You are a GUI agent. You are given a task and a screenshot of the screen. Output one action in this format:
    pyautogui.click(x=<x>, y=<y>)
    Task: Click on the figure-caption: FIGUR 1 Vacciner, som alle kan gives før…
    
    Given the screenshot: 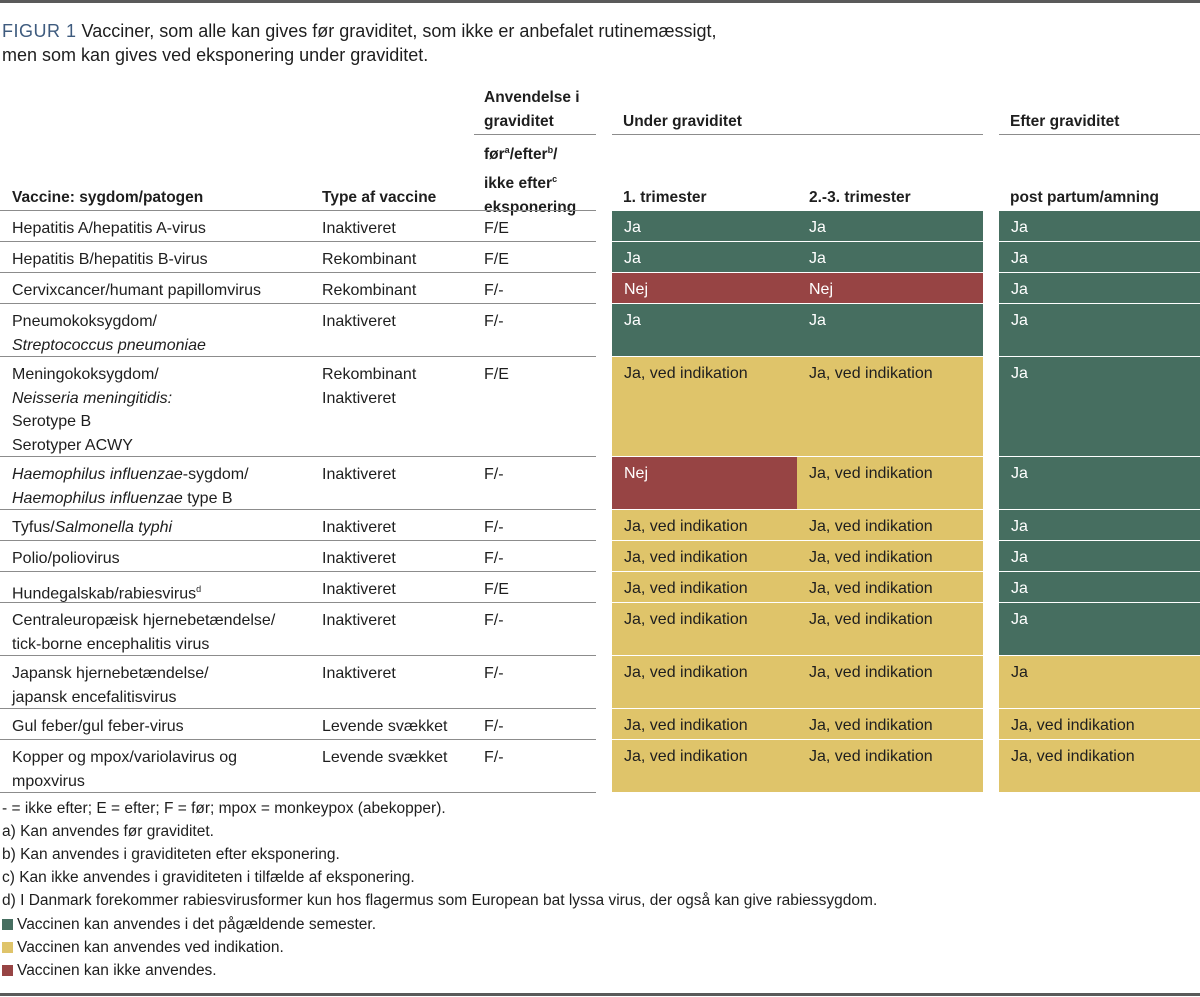 What is the action you would take?
    pyautogui.click(x=592, y=43)
    